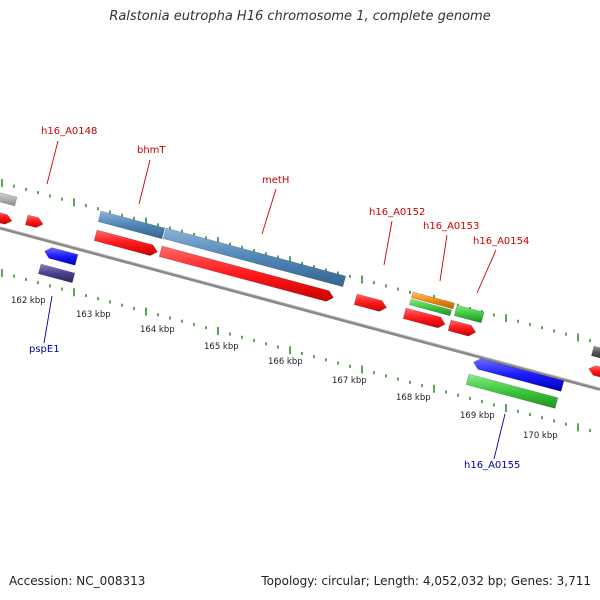 This screenshot has height=600, width=600. What do you see at coordinates (451, 226) in the screenshot?
I see `gene-label-h16_A0153: h16_A0153` at bounding box center [451, 226].